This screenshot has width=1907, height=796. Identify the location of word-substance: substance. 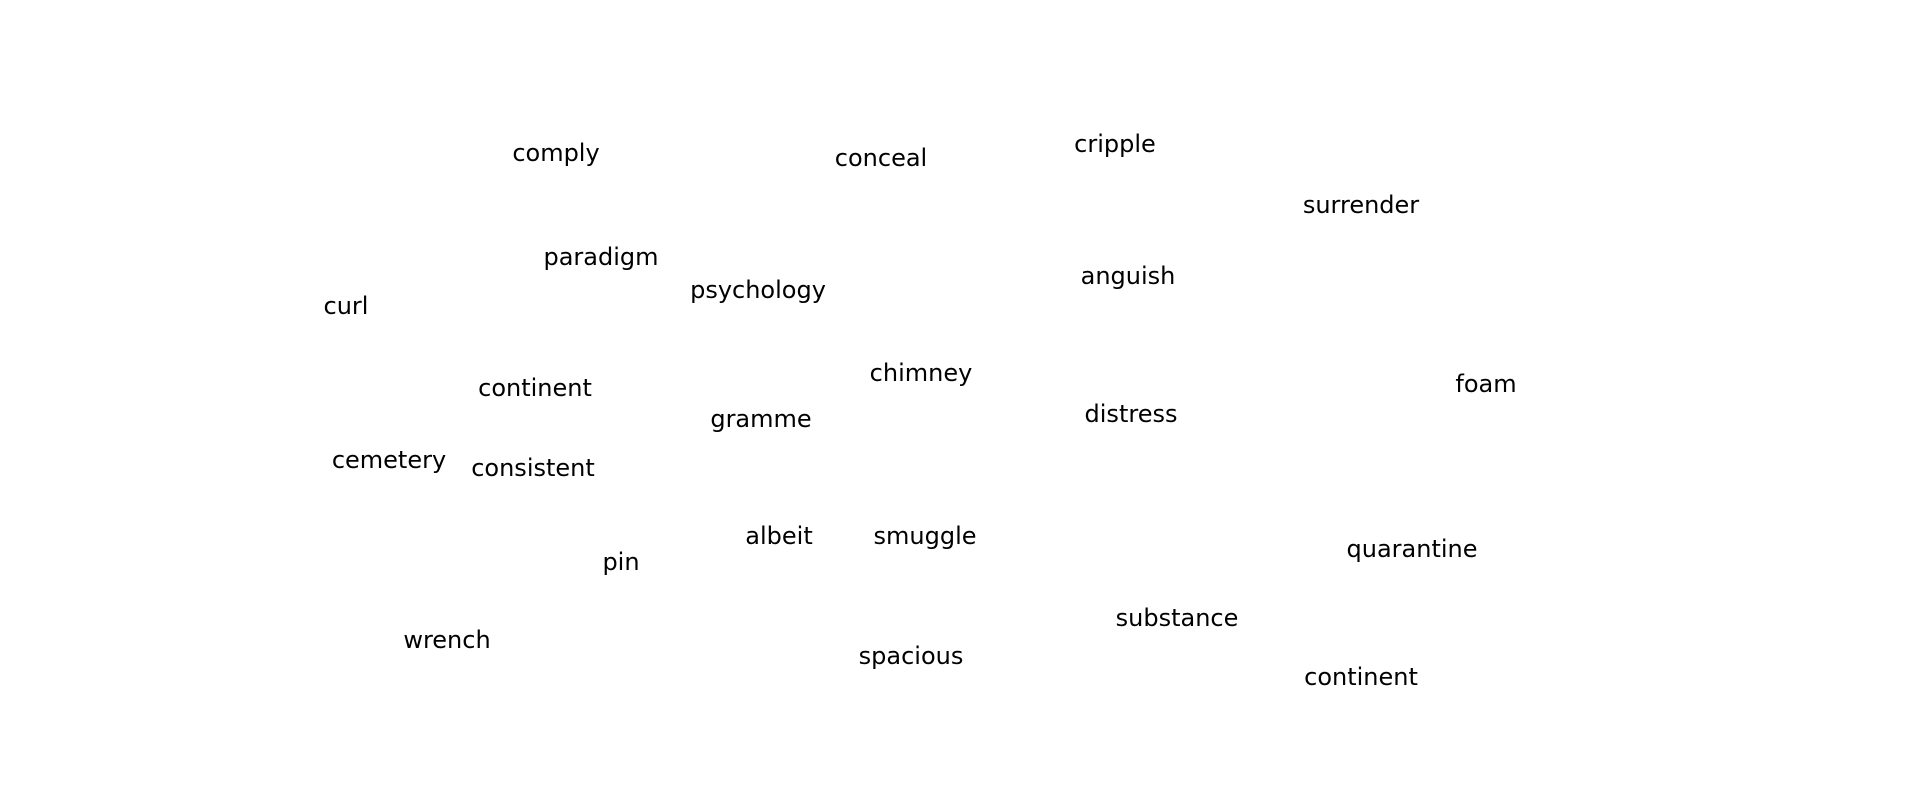
(1177, 618).